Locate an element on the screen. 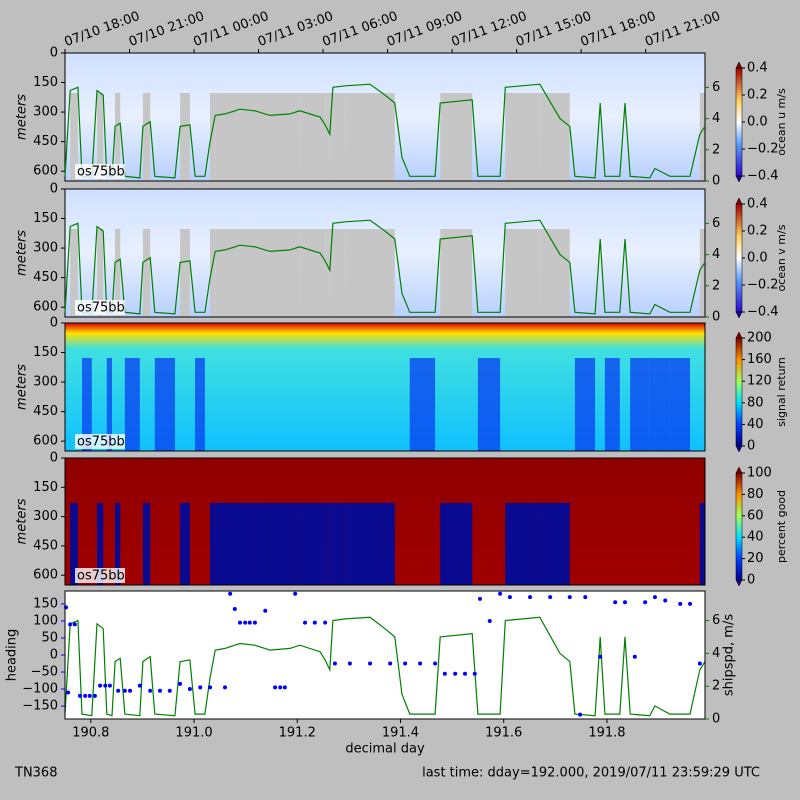 Image resolution: width=800 pixels, height=800 pixels. colorbar-label: percent good is located at coordinates (781, 526).